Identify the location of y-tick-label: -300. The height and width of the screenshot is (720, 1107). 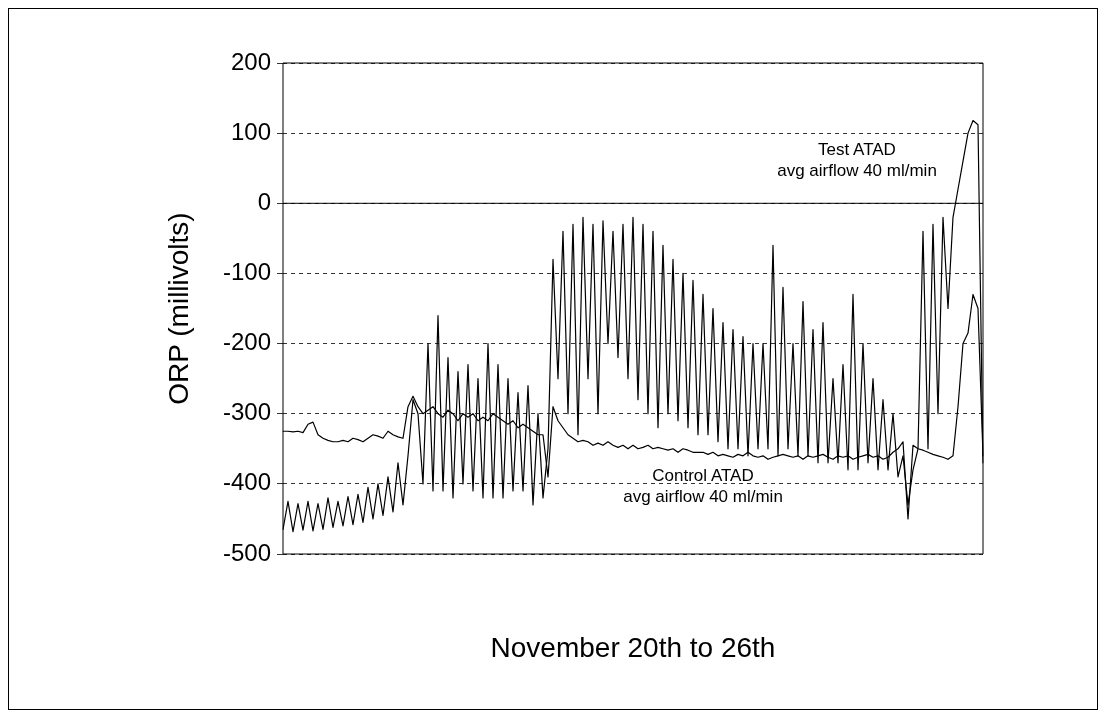
(246, 412).